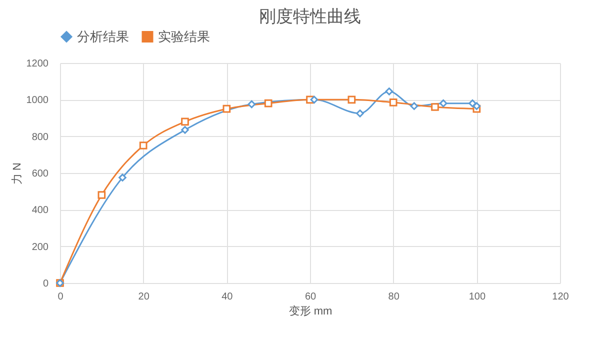 The width and height of the screenshot is (600, 360). Describe the element at coordinates (37, 64) in the screenshot. I see `y-tick-label: 1200` at that location.